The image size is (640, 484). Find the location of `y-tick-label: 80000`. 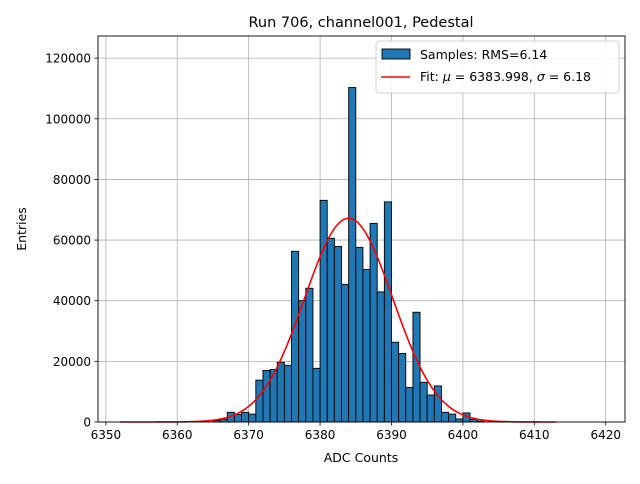

y-tick-label: 80000 is located at coordinates (72, 180).